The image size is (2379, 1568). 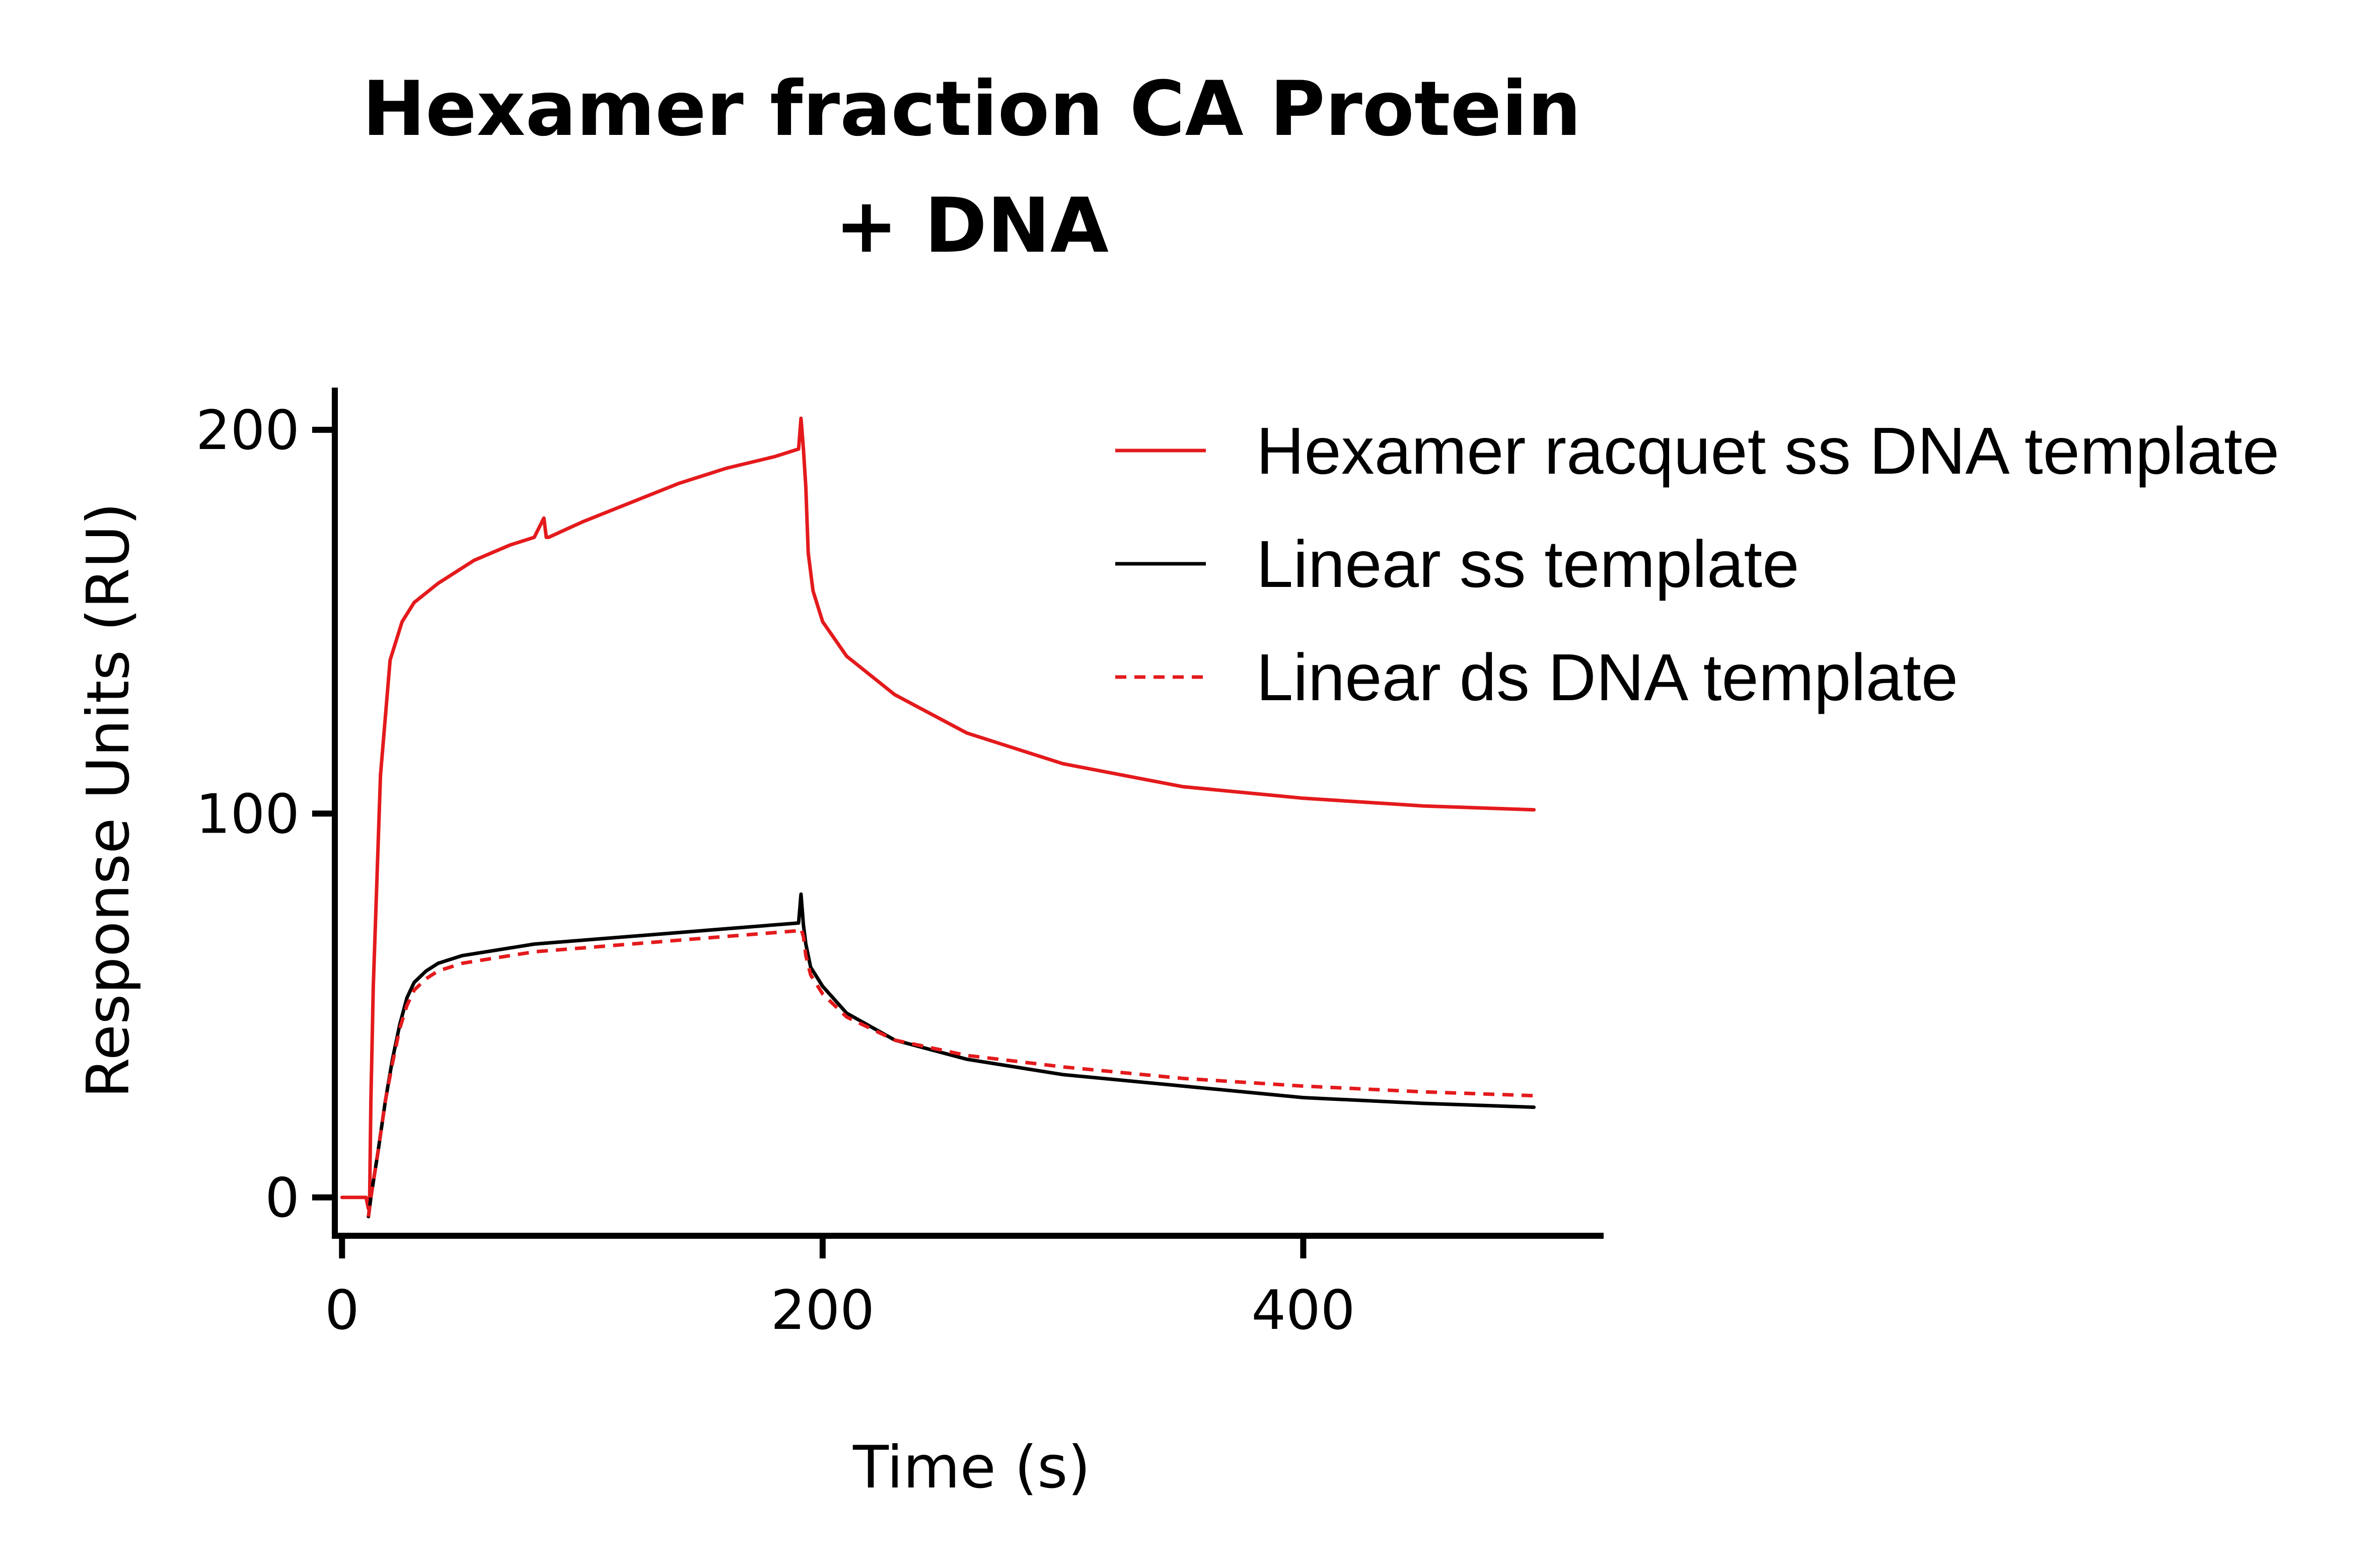 What do you see at coordinates (1528, 564) in the screenshot?
I see `legend-label-2: Linear ss template` at bounding box center [1528, 564].